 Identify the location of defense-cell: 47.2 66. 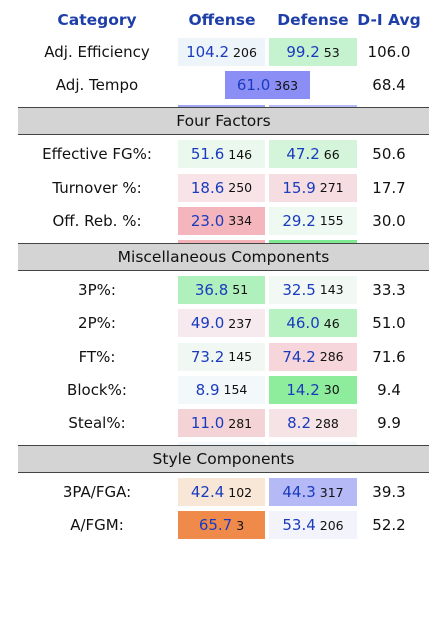
(313, 154).